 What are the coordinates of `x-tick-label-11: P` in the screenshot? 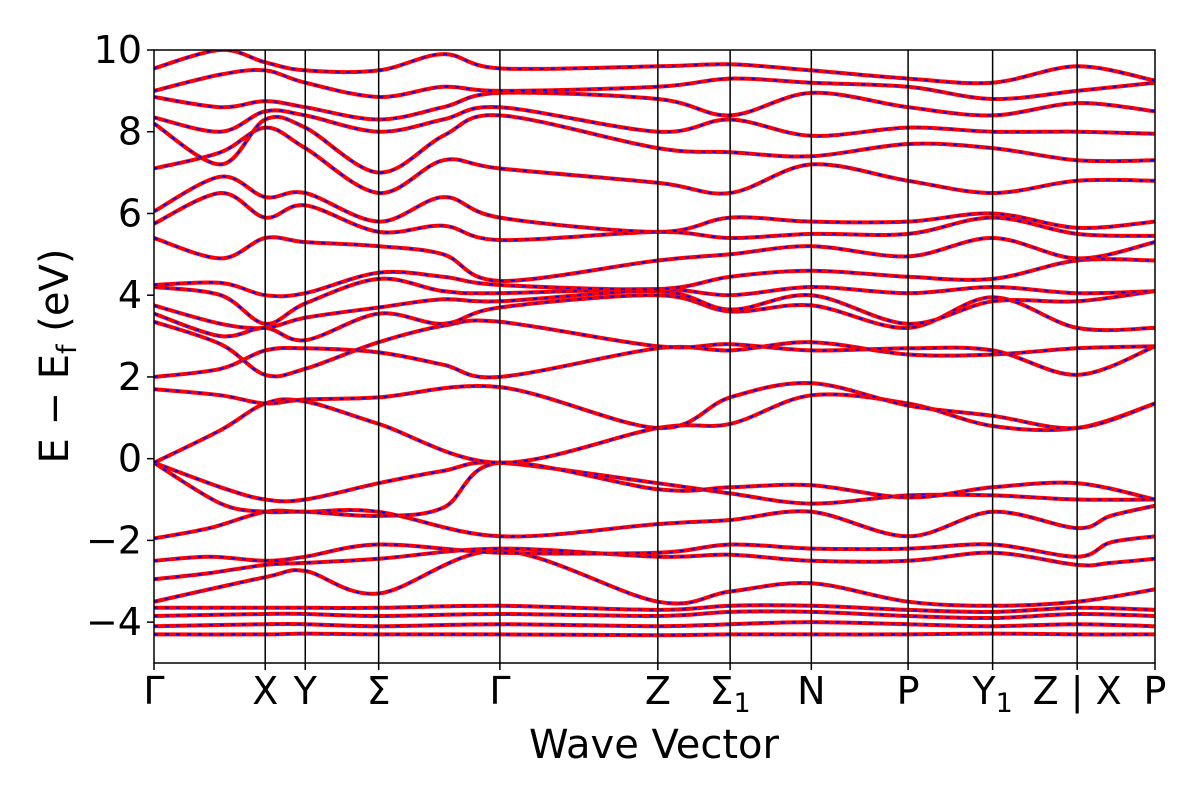 It's located at (1155, 691).